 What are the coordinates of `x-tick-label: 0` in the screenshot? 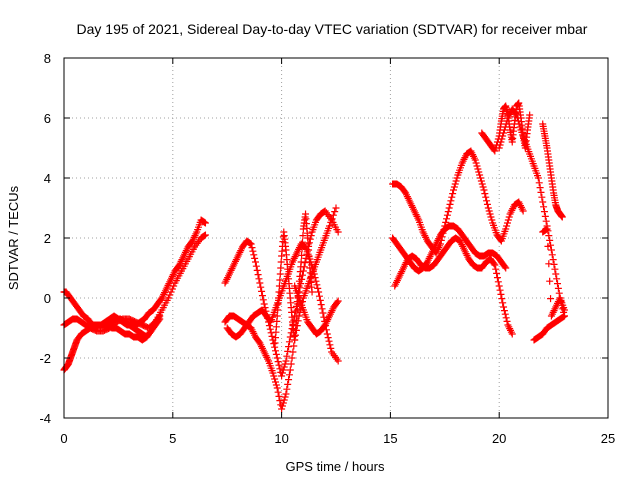 It's located at (63, 438).